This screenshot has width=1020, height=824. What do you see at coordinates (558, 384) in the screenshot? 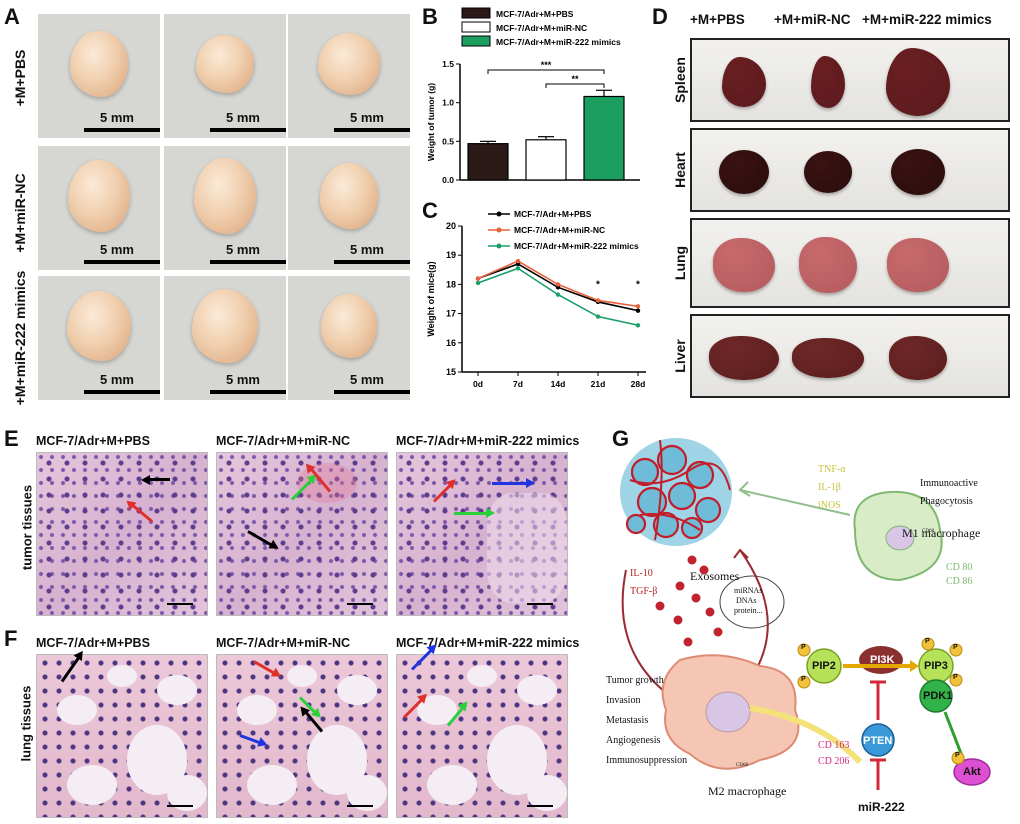
I see `x-tick-label: 14d` at bounding box center [558, 384].